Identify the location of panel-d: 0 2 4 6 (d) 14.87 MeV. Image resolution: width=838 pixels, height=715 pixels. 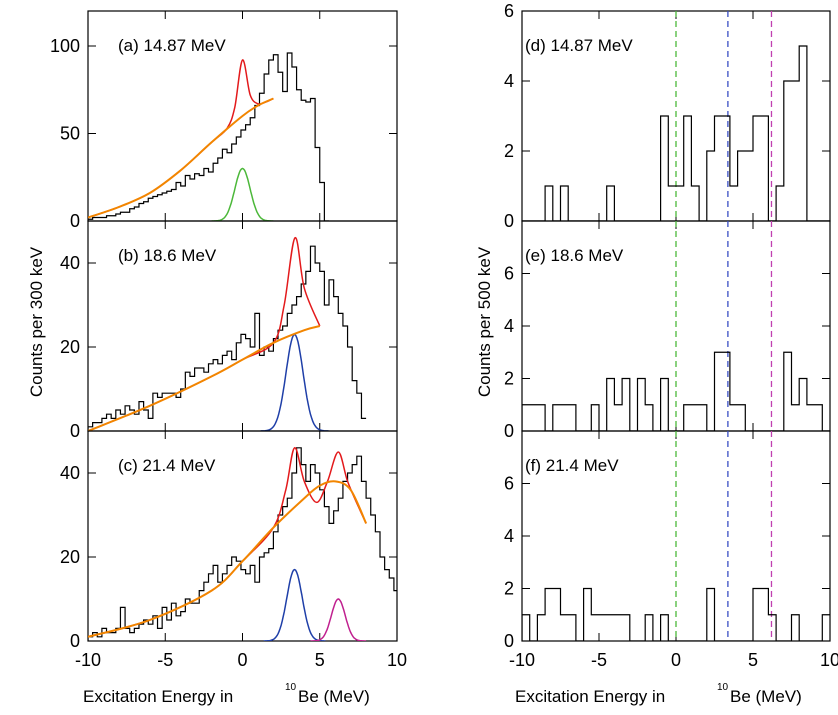
(667, 116).